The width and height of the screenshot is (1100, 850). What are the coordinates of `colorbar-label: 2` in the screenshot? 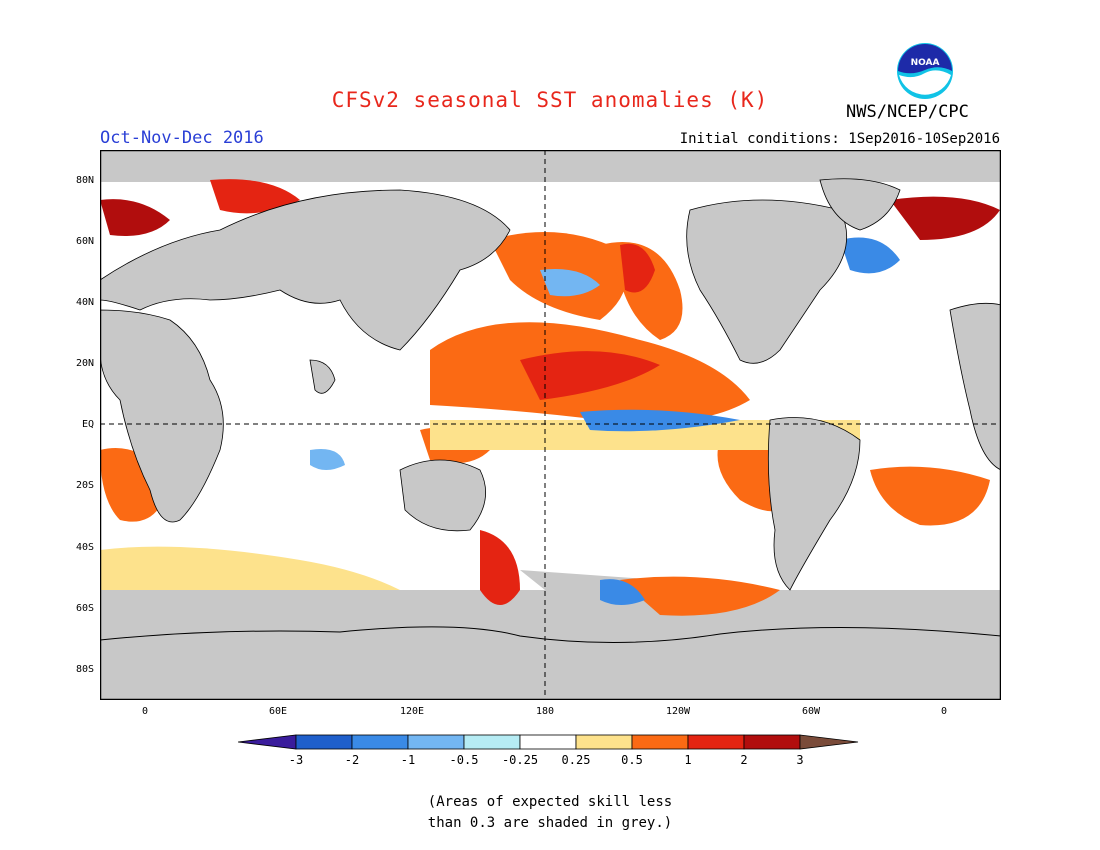 It's located at (744, 760).